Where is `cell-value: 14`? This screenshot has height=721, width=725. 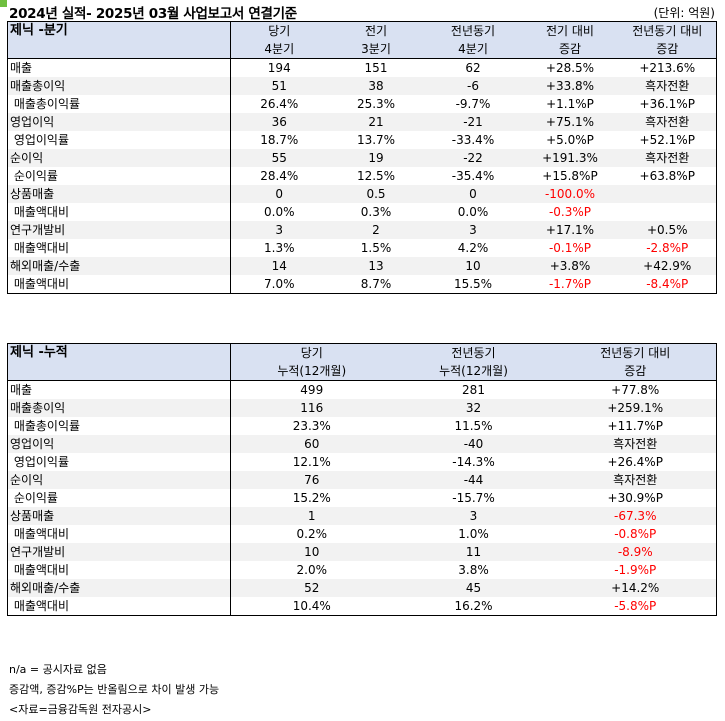
cell-value: 14 is located at coordinates (279, 266).